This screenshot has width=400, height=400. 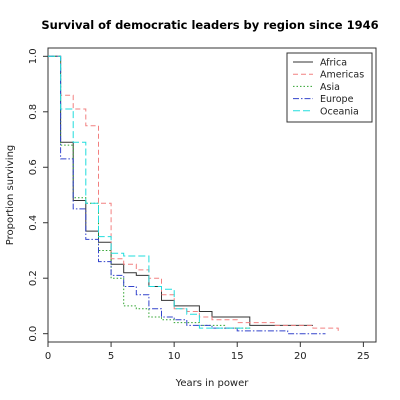 What do you see at coordinates (212, 383) in the screenshot?
I see `x-axis-label: Years in power` at bounding box center [212, 383].